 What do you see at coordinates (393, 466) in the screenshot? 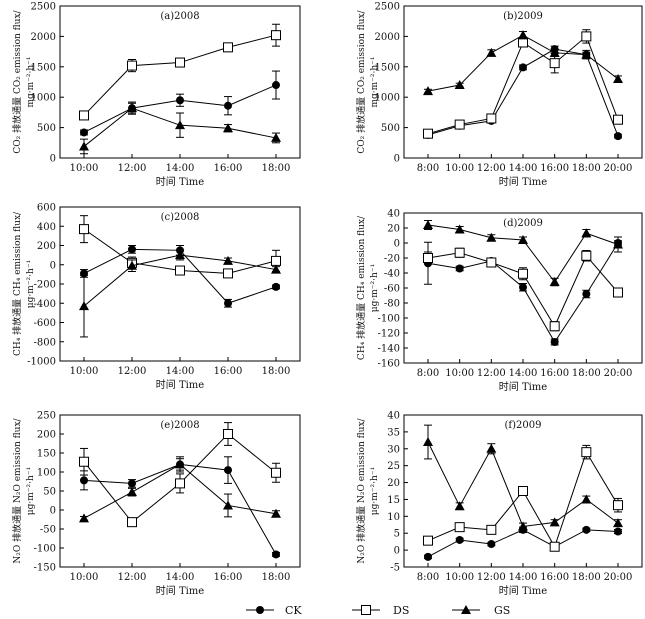
I see `y-tick-label: 25` at bounding box center [393, 466].